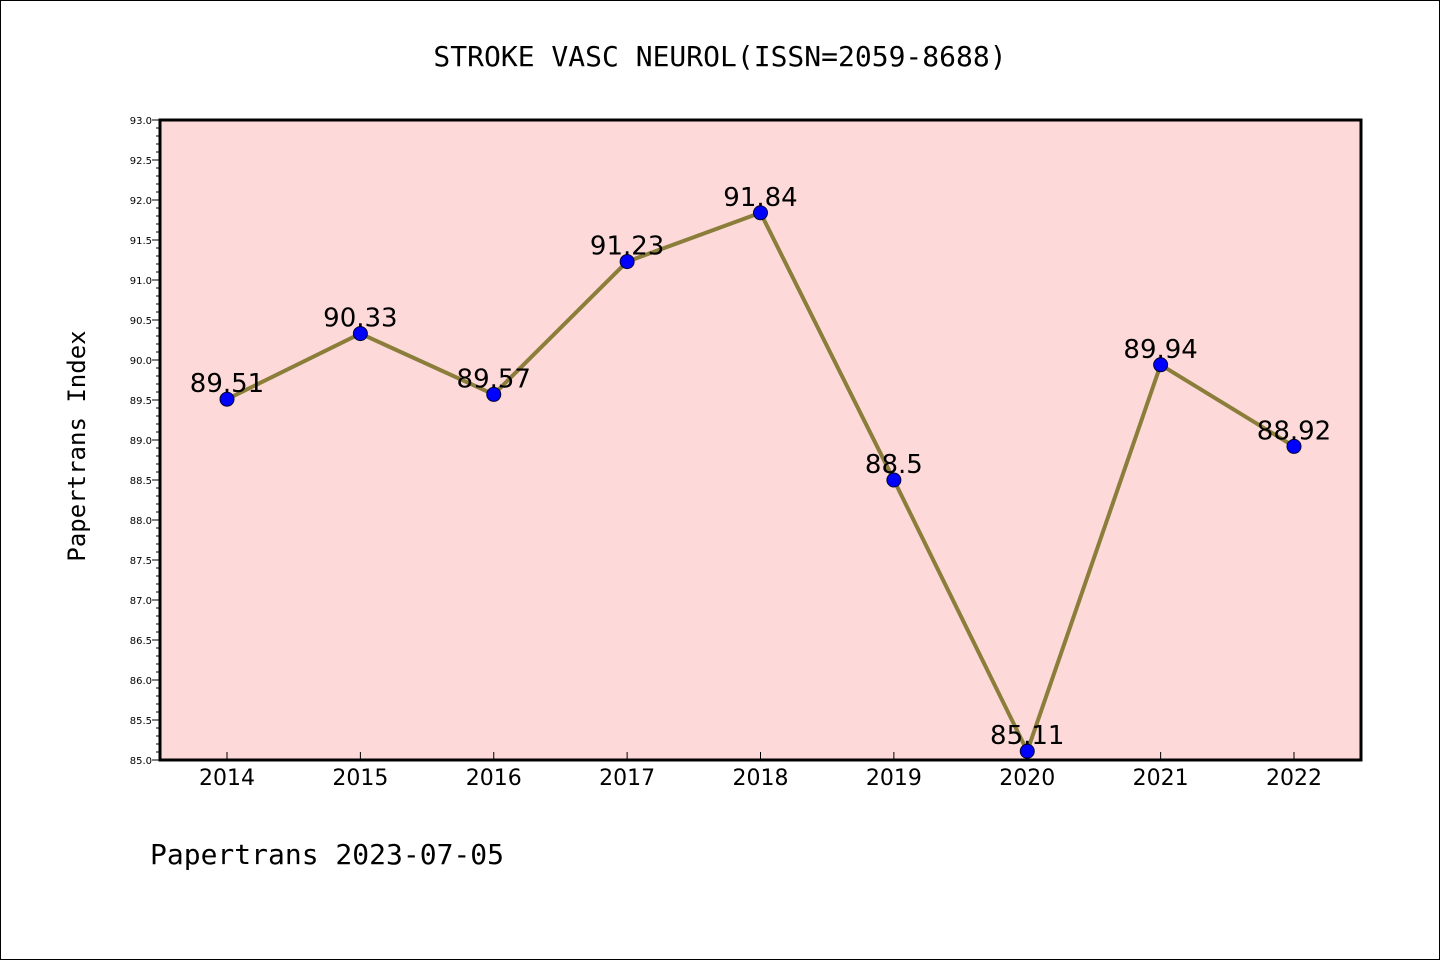  I want to click on data-label: 88.92, so click(1294, 431).